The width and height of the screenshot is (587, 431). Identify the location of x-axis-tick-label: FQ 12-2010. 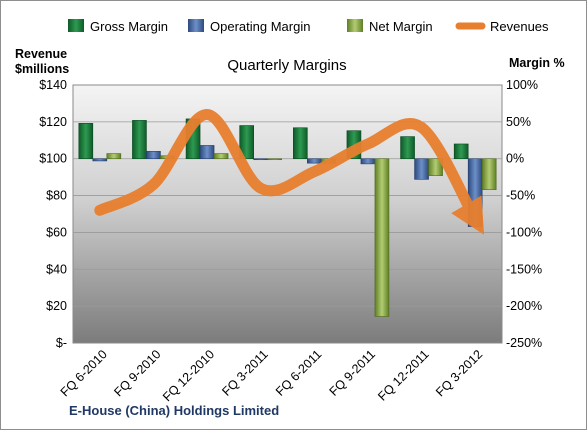
(188, 375).